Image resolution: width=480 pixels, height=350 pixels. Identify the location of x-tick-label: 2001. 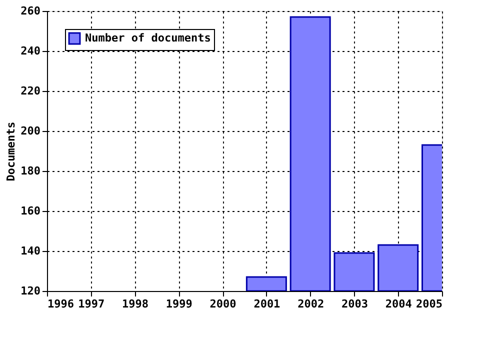
(267, 304).